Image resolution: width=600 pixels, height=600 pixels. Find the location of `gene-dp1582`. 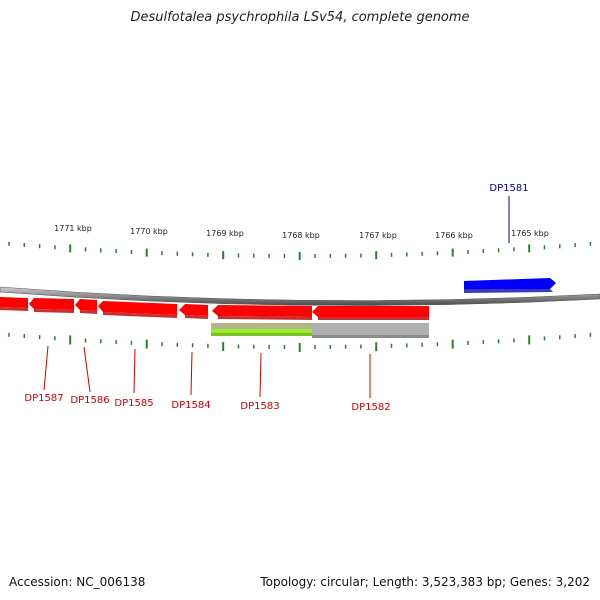

gene-dp1582 is located at coordinates (320, 312).